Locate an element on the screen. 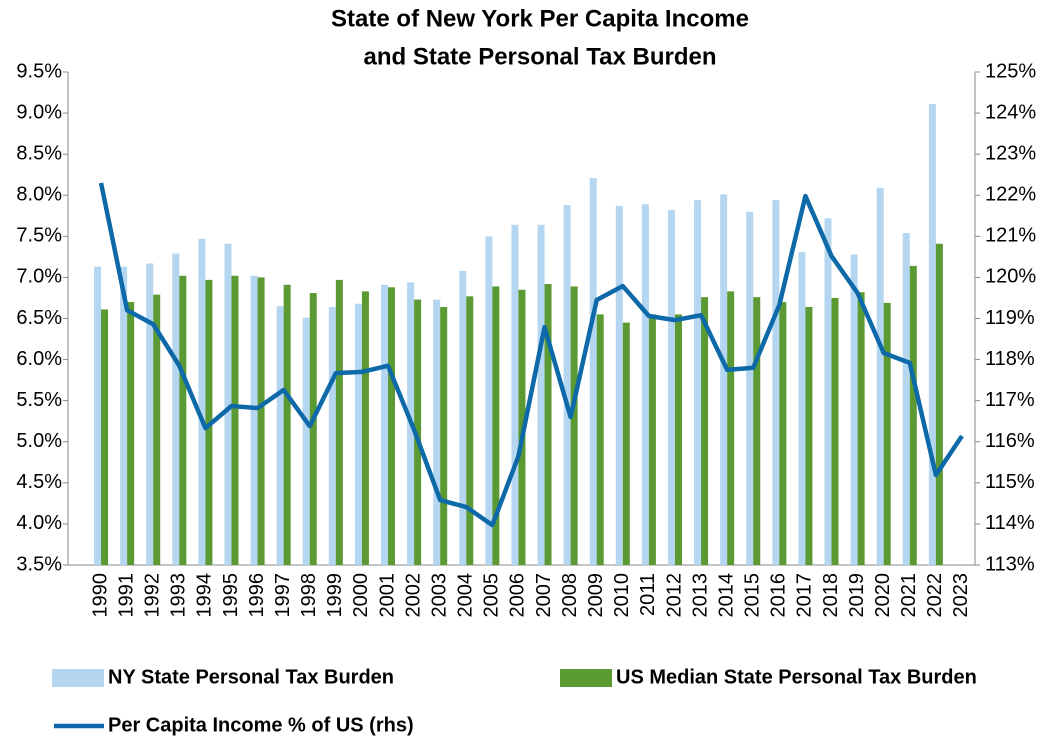 This screenshot has width=1063, height=747. x-tick-label: 1990 is located at coordinates (100, 595).